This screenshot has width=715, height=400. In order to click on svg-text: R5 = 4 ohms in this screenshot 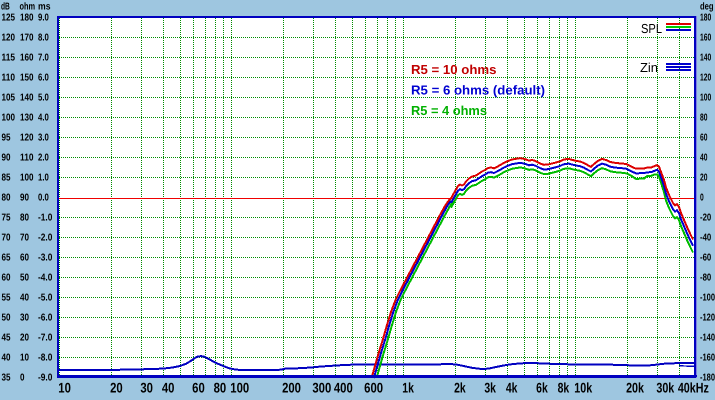, I will do `click(449, 110)`.